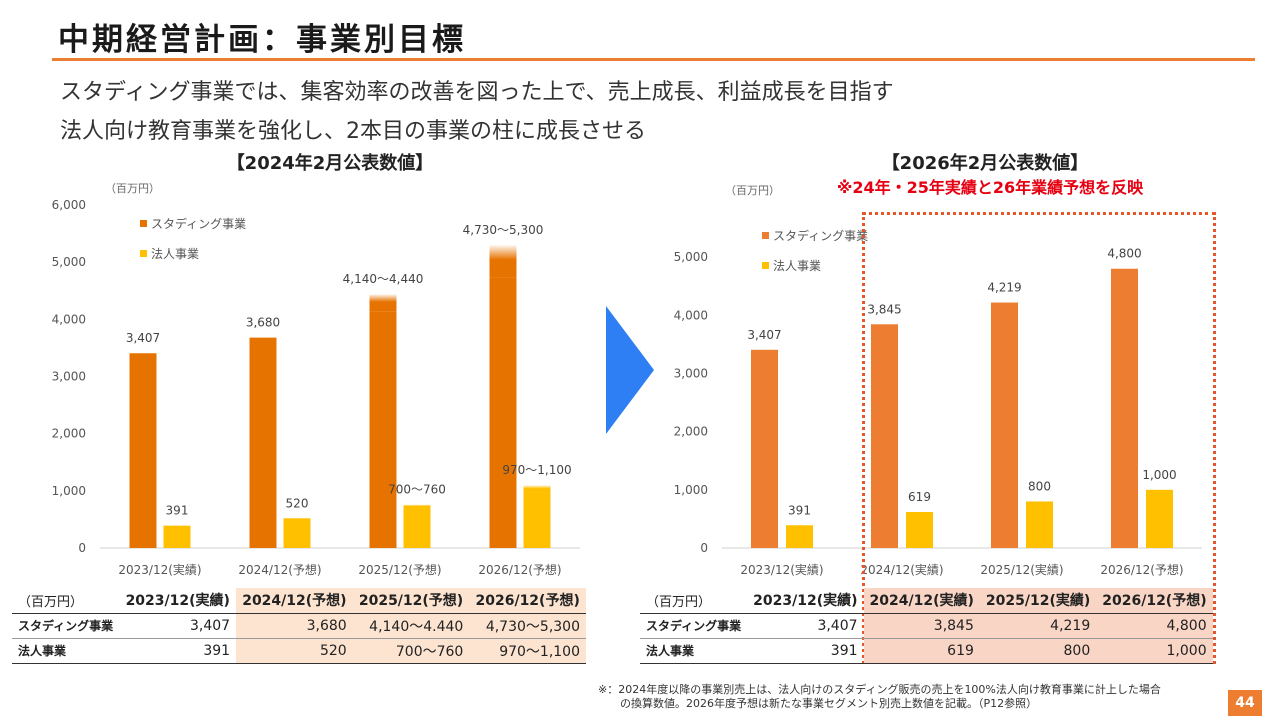 This screenshot has width=1280, height=720. I want to click on x-tick-label: 2025/12(実績), so click(1021, 569).